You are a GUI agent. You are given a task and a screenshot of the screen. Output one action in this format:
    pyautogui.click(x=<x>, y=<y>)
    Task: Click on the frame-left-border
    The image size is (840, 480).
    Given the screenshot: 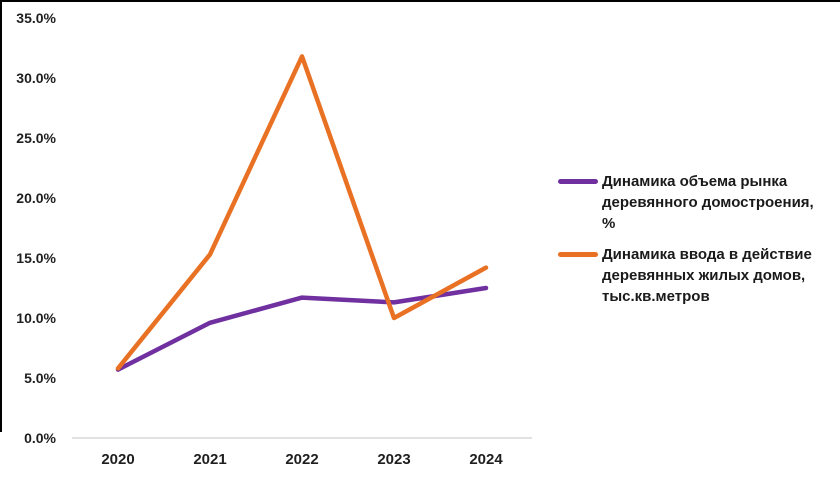 What is the action you would take?
    pyautogui.click(x=1, y=216)
    